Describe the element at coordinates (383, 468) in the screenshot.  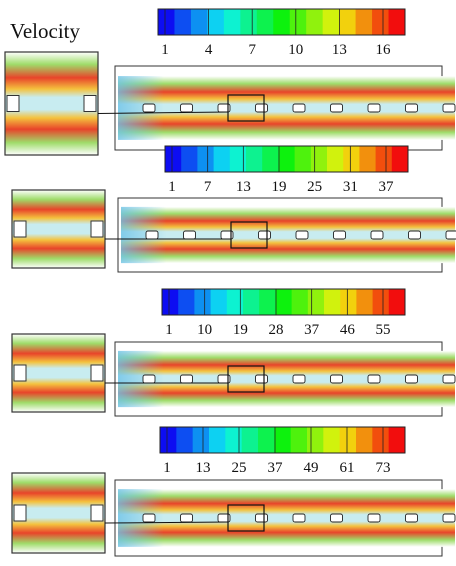
I see `colorbar-tick-label: 73` at that location.